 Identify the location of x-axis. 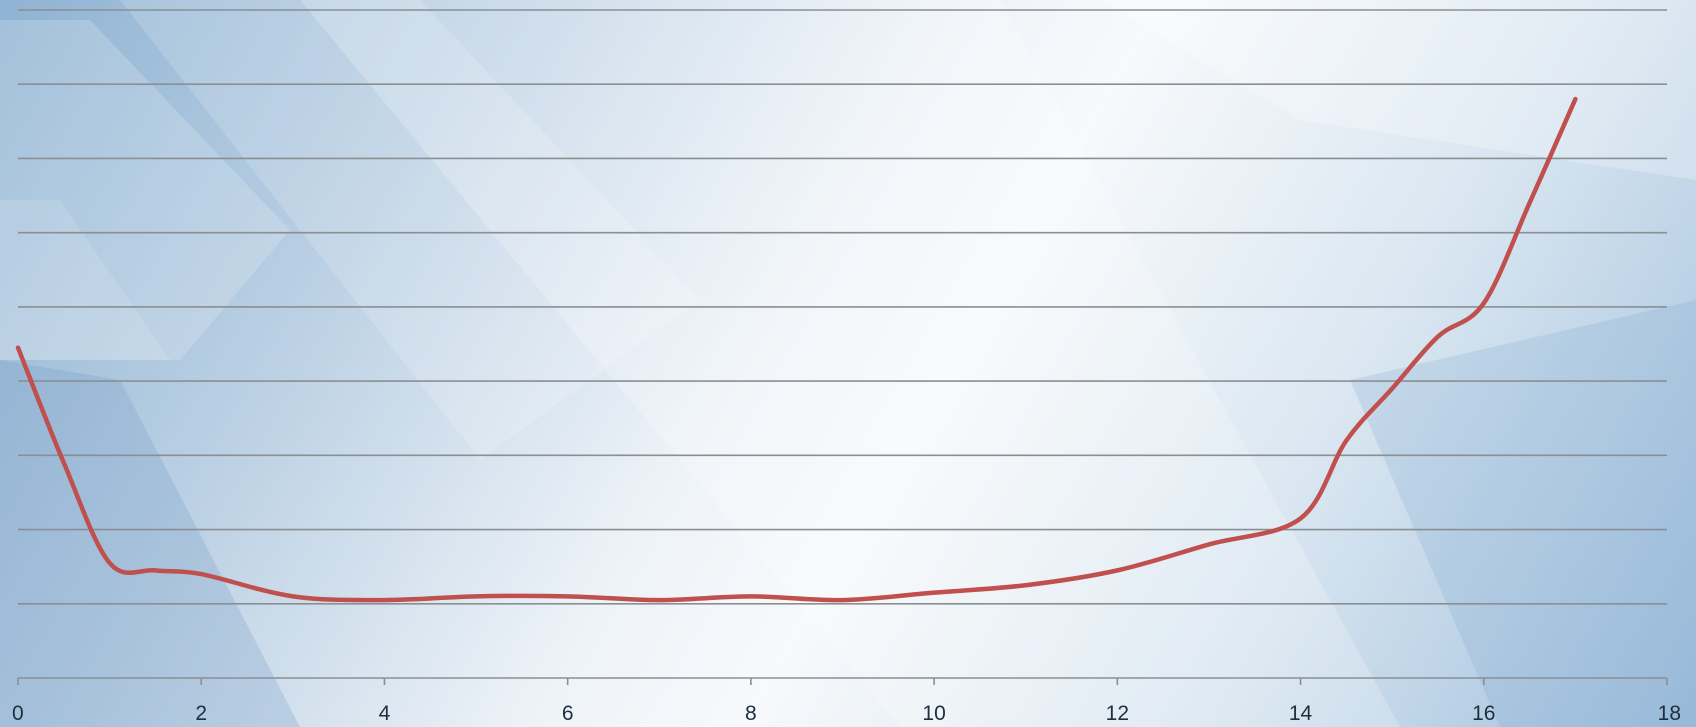
(842, 681).